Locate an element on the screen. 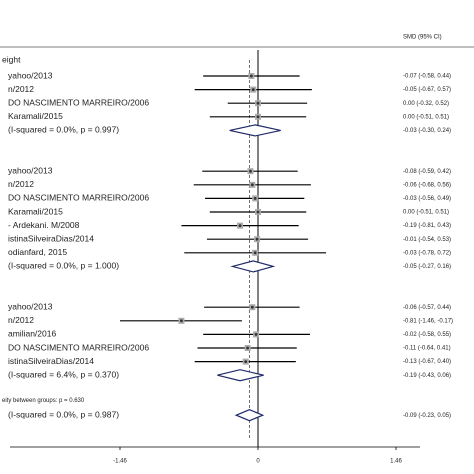 The image size is (474, 474). value-label: 0.00 (-0.32, 0.52) is located at coordinates (426, 104).